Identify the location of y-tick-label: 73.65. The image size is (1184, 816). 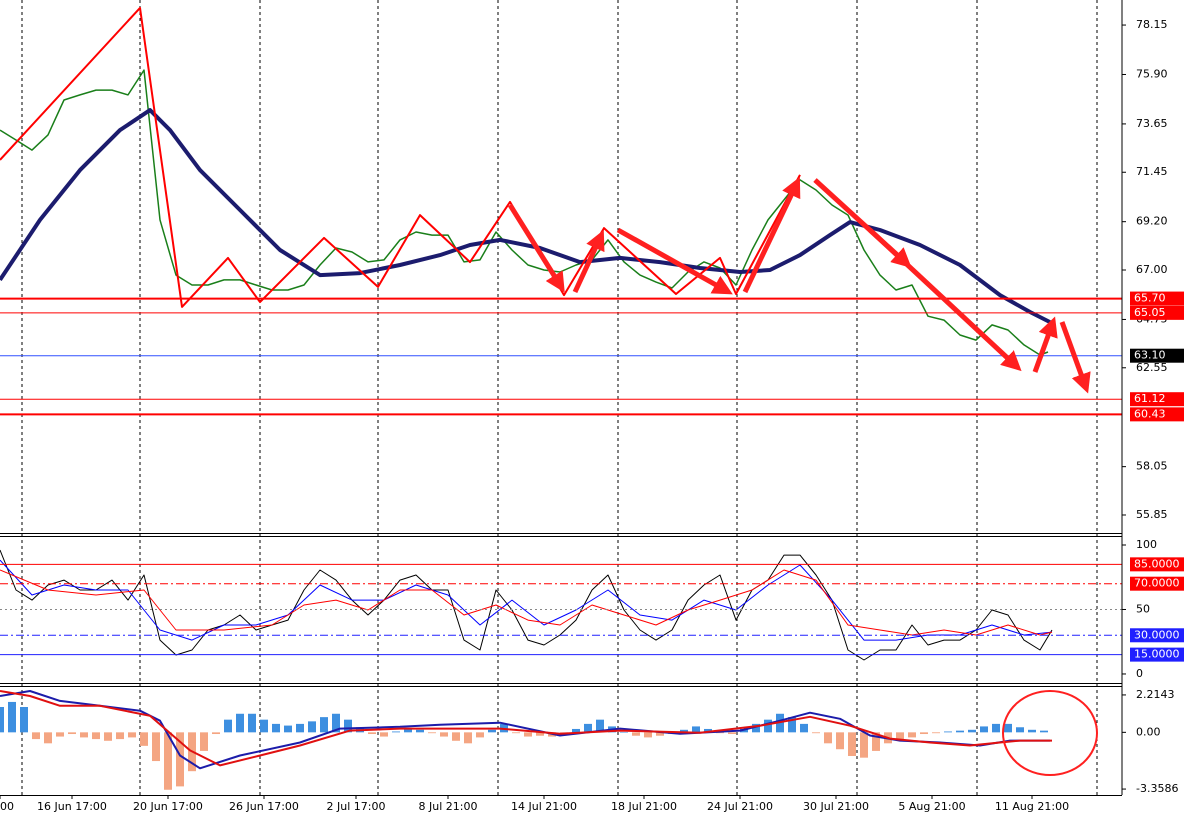
(1152, 123).